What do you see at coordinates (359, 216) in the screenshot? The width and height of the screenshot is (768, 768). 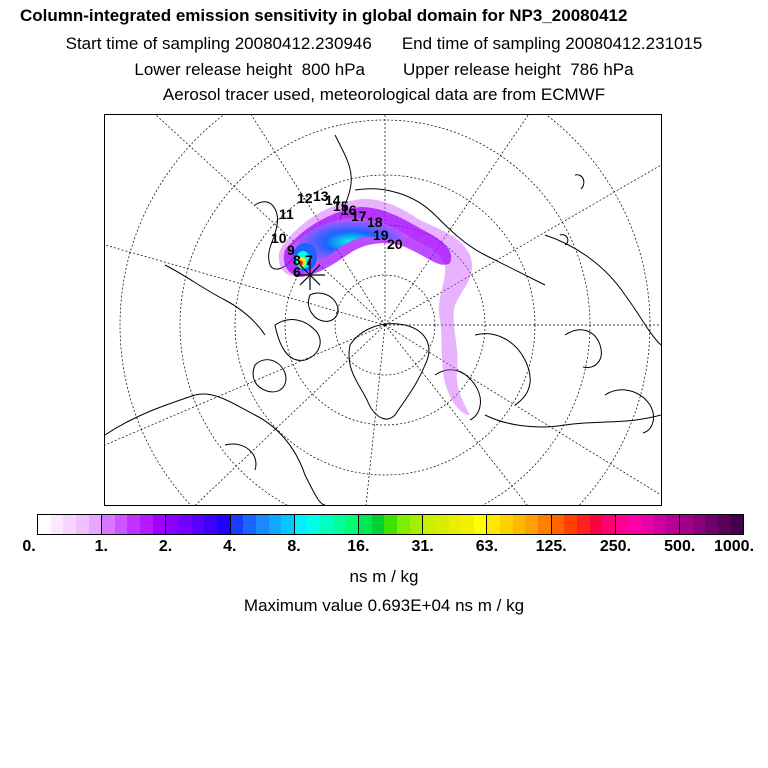 I see `traj-label-17: 17` at bounding box center [359, 216].